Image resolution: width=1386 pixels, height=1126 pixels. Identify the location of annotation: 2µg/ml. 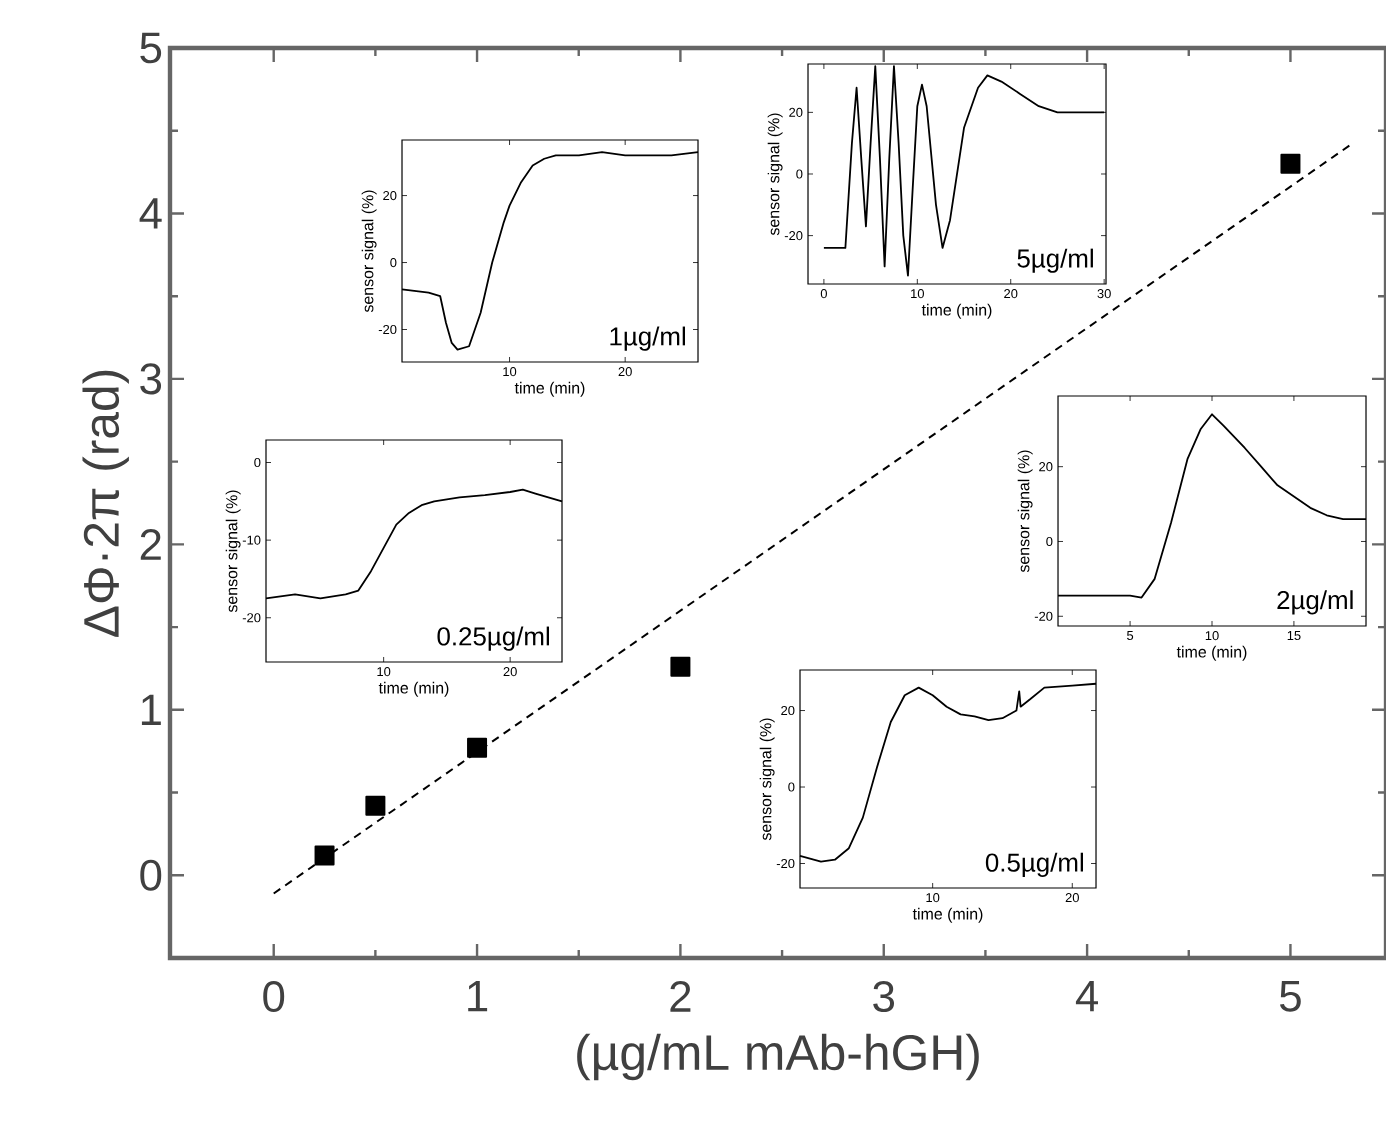
(1315, 602).